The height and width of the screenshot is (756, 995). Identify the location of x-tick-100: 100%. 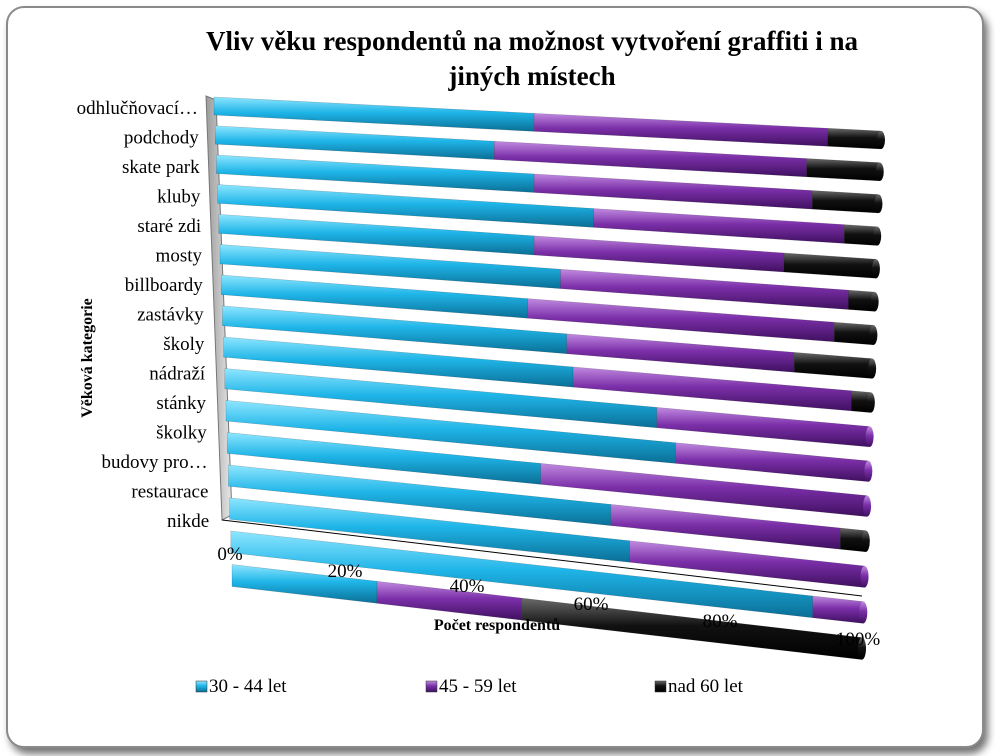
(858, 639).